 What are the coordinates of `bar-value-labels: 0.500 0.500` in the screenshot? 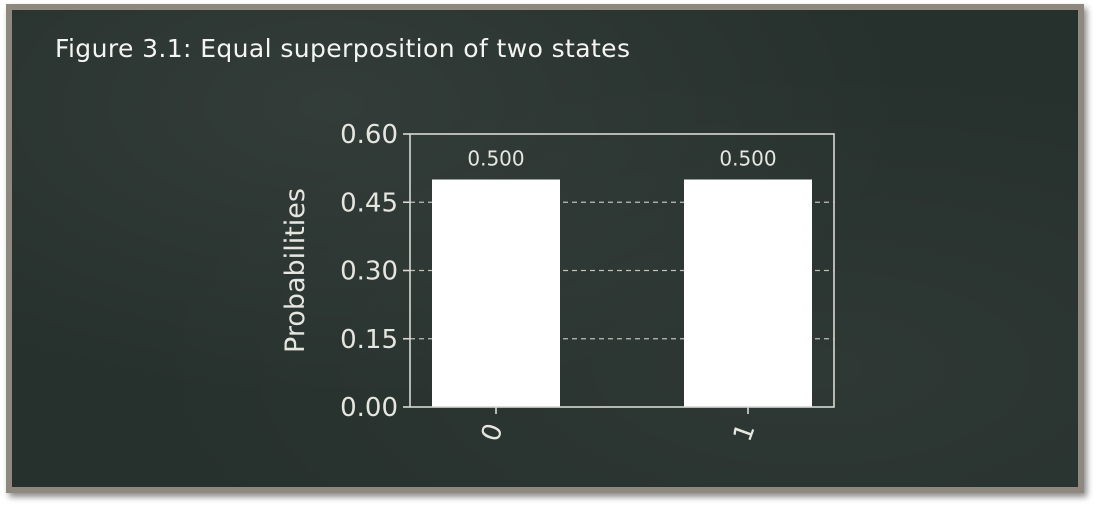 It's located at (621, 159).